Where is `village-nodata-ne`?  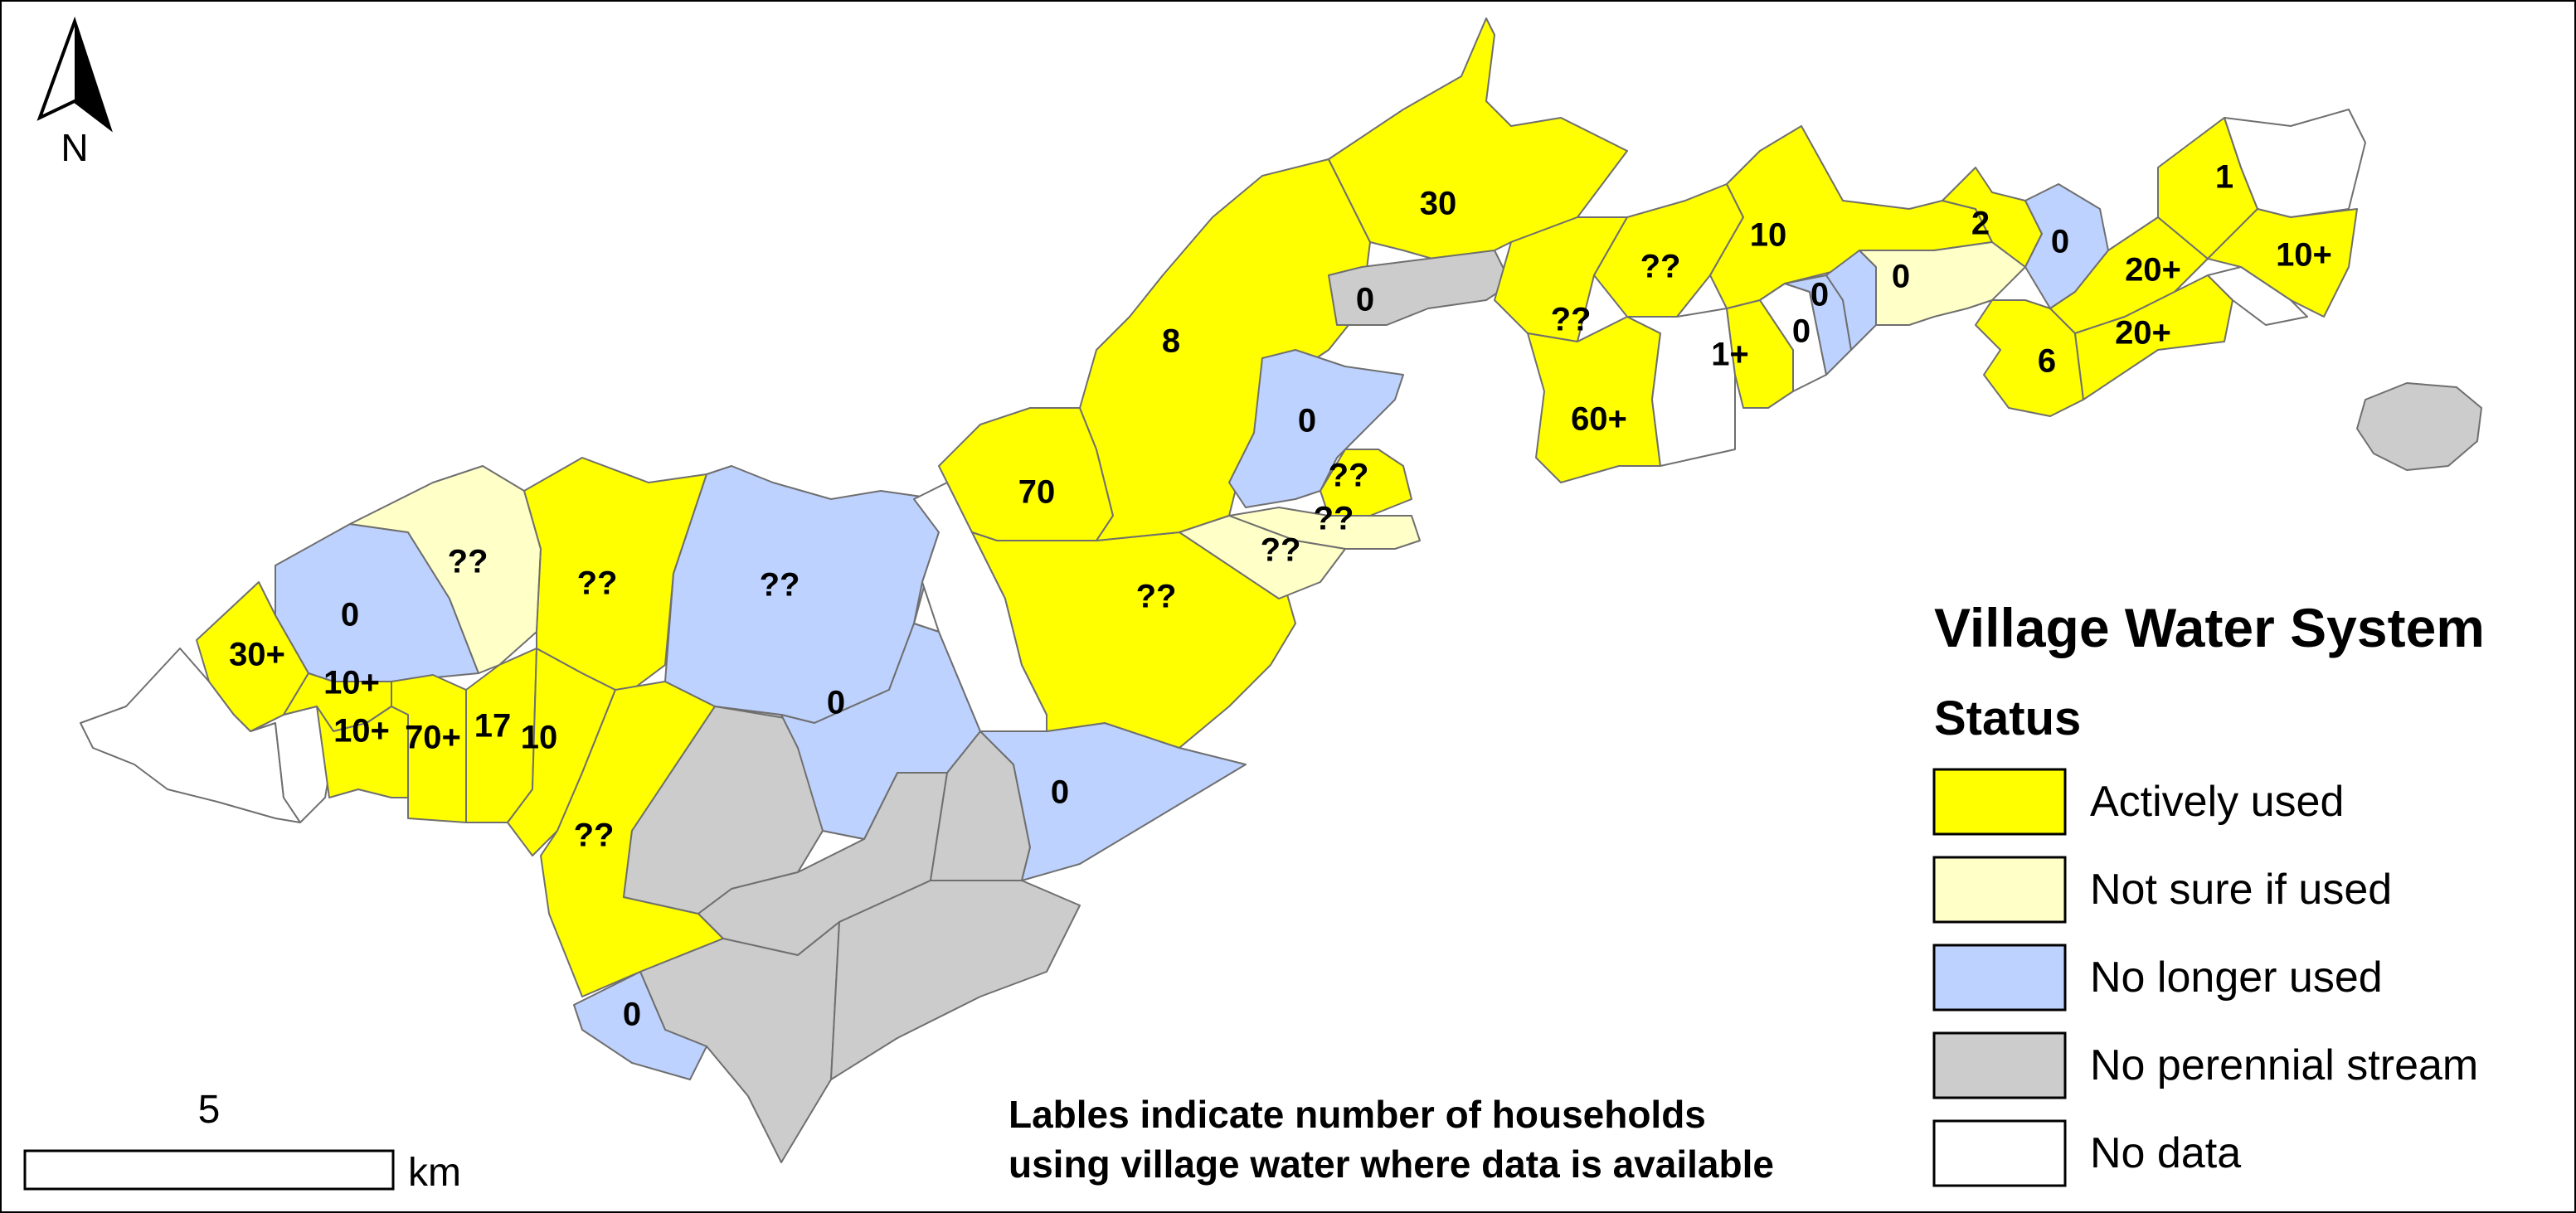
village-nodata-ne is located at coordinates (2295, 163).